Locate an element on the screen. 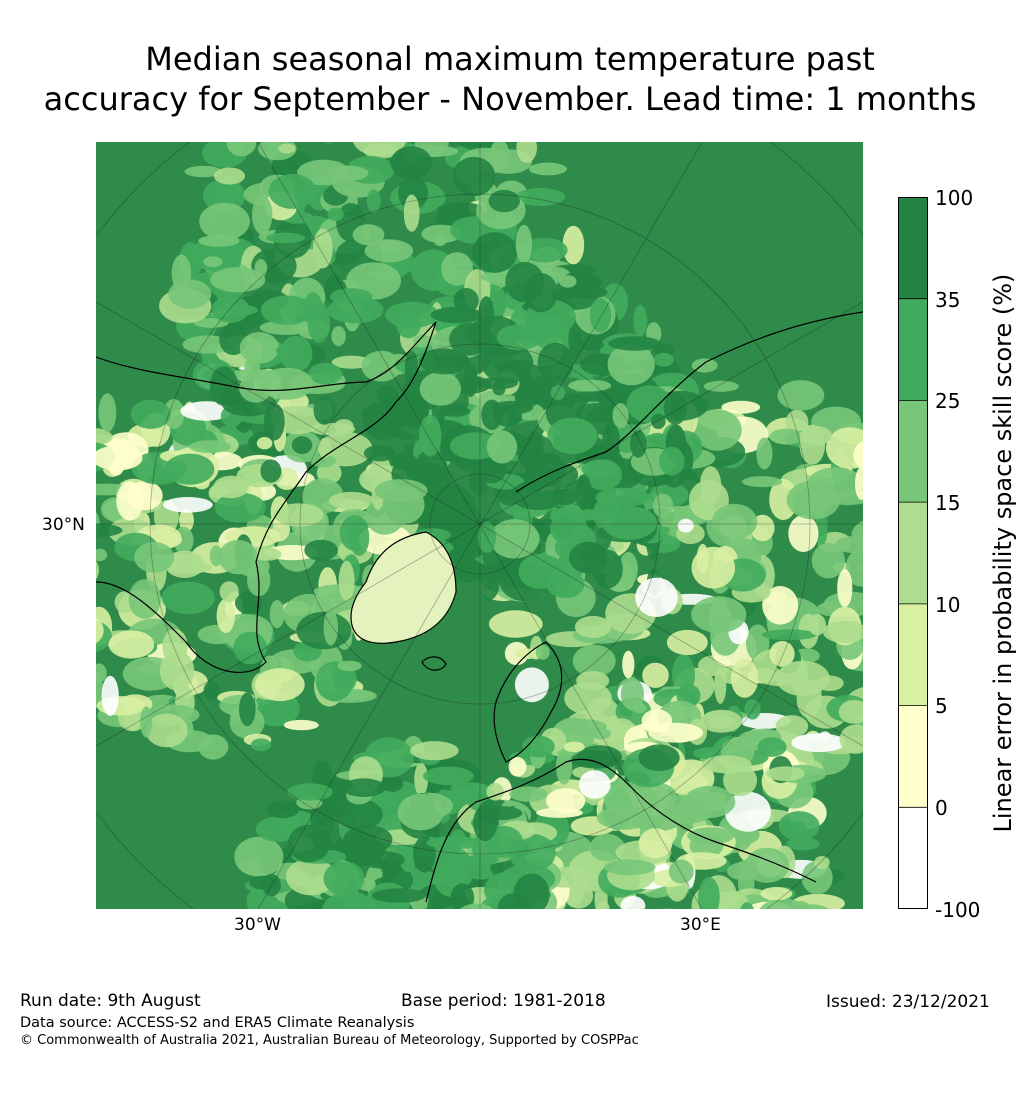  europe-coastline is located at coordinates (621, 830).